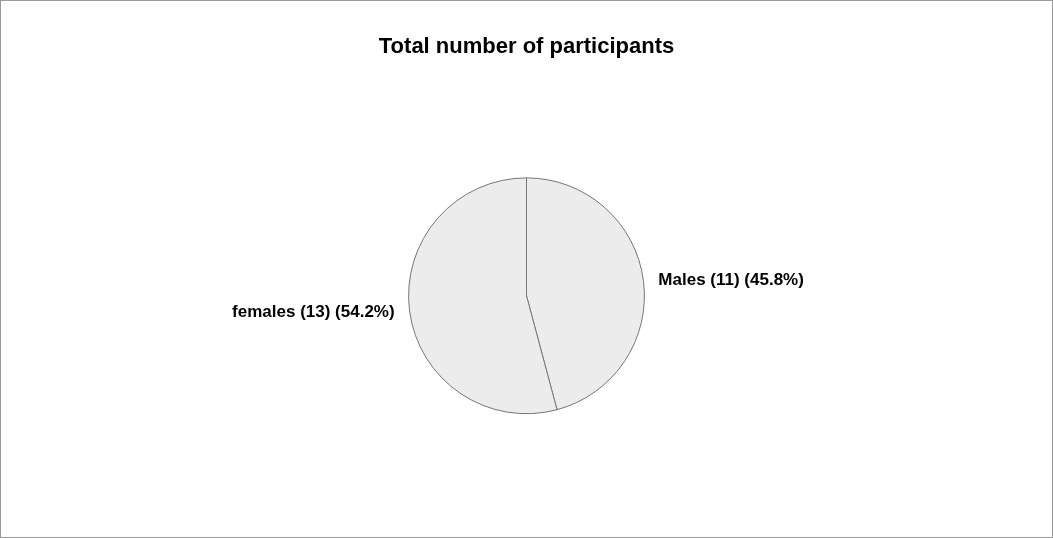 This screenshot has width=1053, height=538. Describe the element at coordinates (526, 45) in the screenshot. I see `chart-title: Total number of participants` at that location.